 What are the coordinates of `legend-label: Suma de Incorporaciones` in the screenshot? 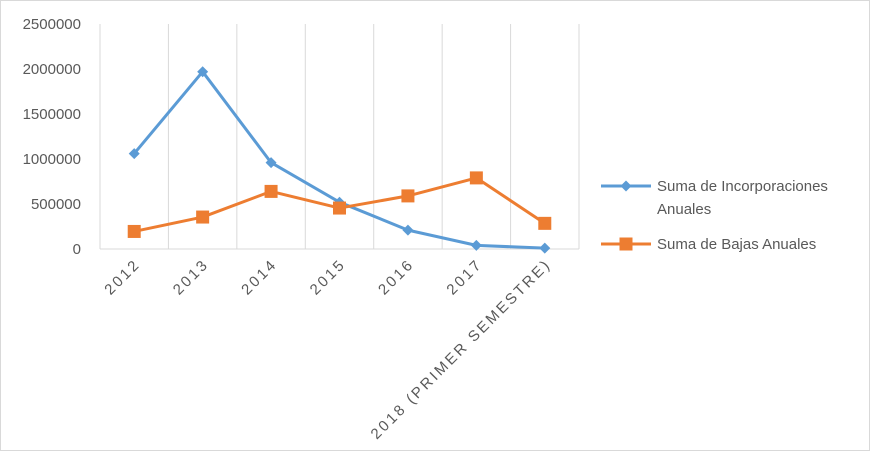 It's located at (742, 186).